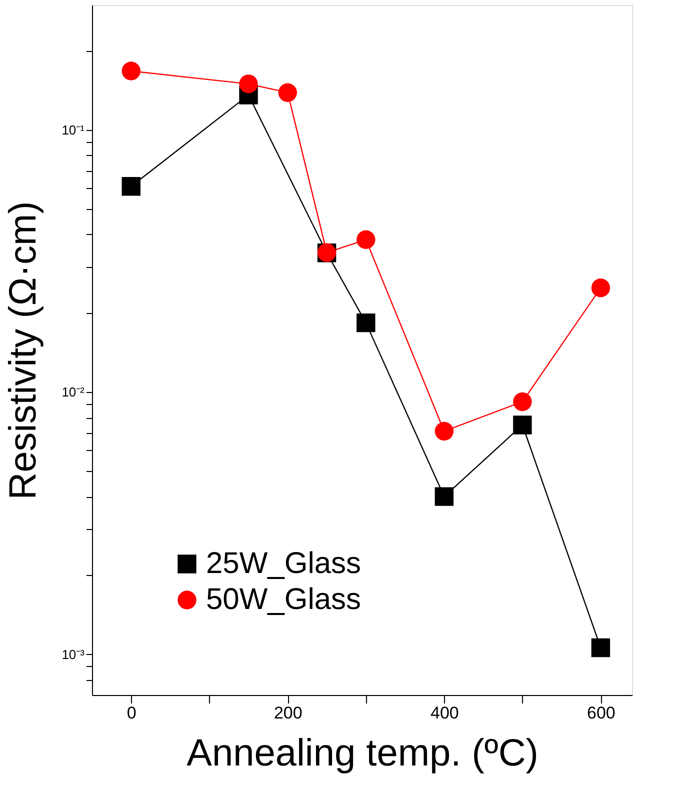  What do you see at coordinates (74, 654) in the screenshot?
I see `y-tick-label: 10⁻³` at bounding box center [74, 654].